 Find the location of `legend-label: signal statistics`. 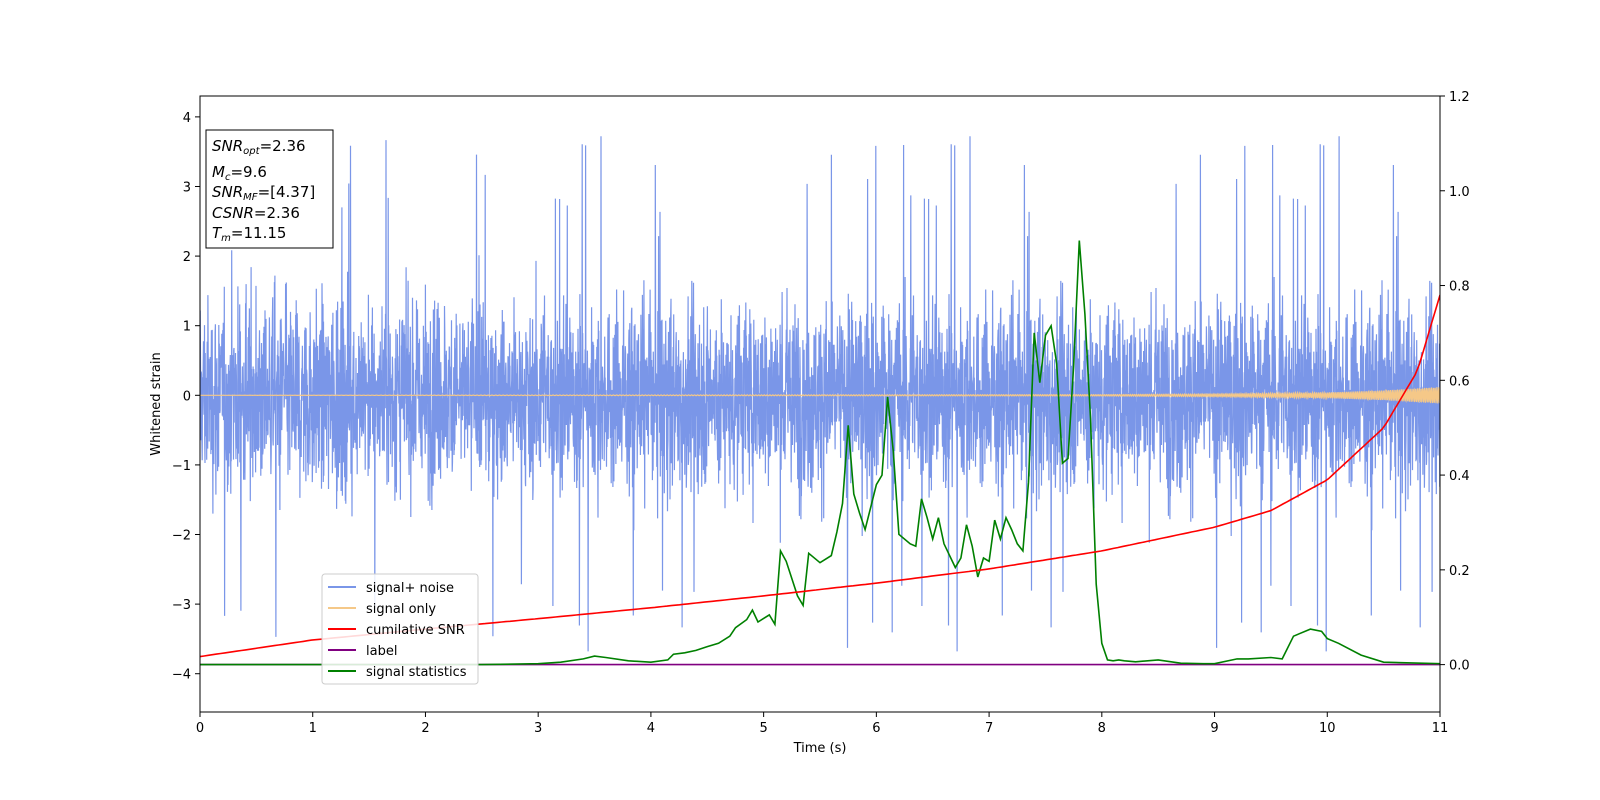

legend-label: signal statistics is located at coordinates (416, 672).